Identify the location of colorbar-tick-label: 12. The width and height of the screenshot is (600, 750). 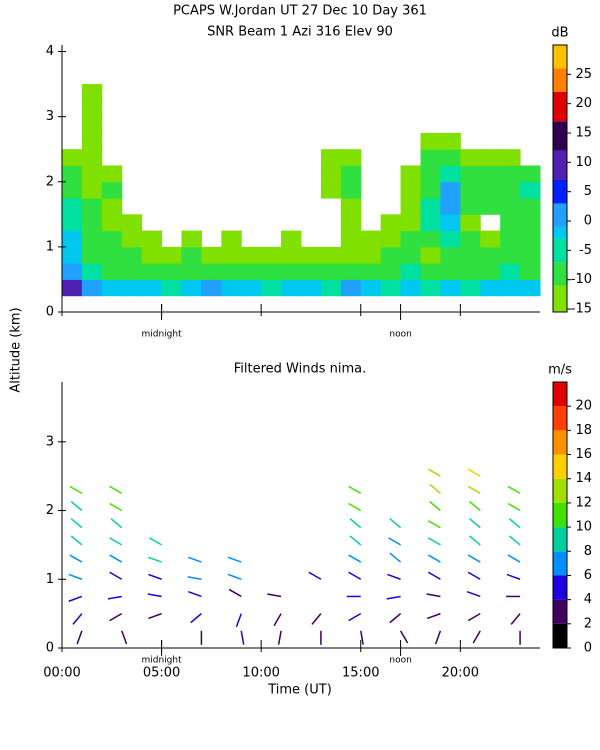
(583, 502).